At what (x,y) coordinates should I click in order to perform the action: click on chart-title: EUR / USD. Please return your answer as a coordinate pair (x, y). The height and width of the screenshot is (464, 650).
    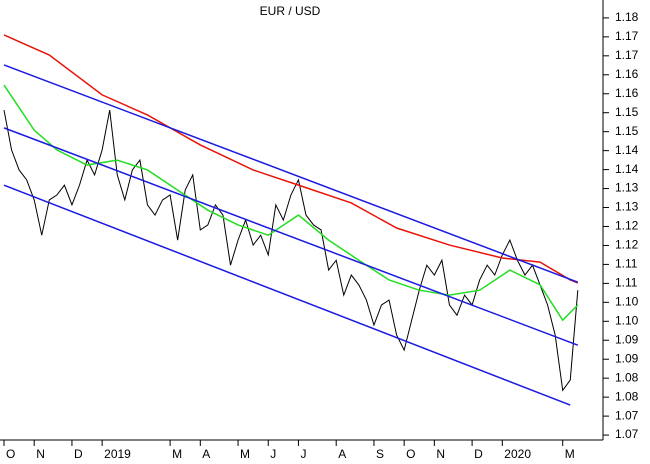
    Looking at the image, I should click on (290, 11).